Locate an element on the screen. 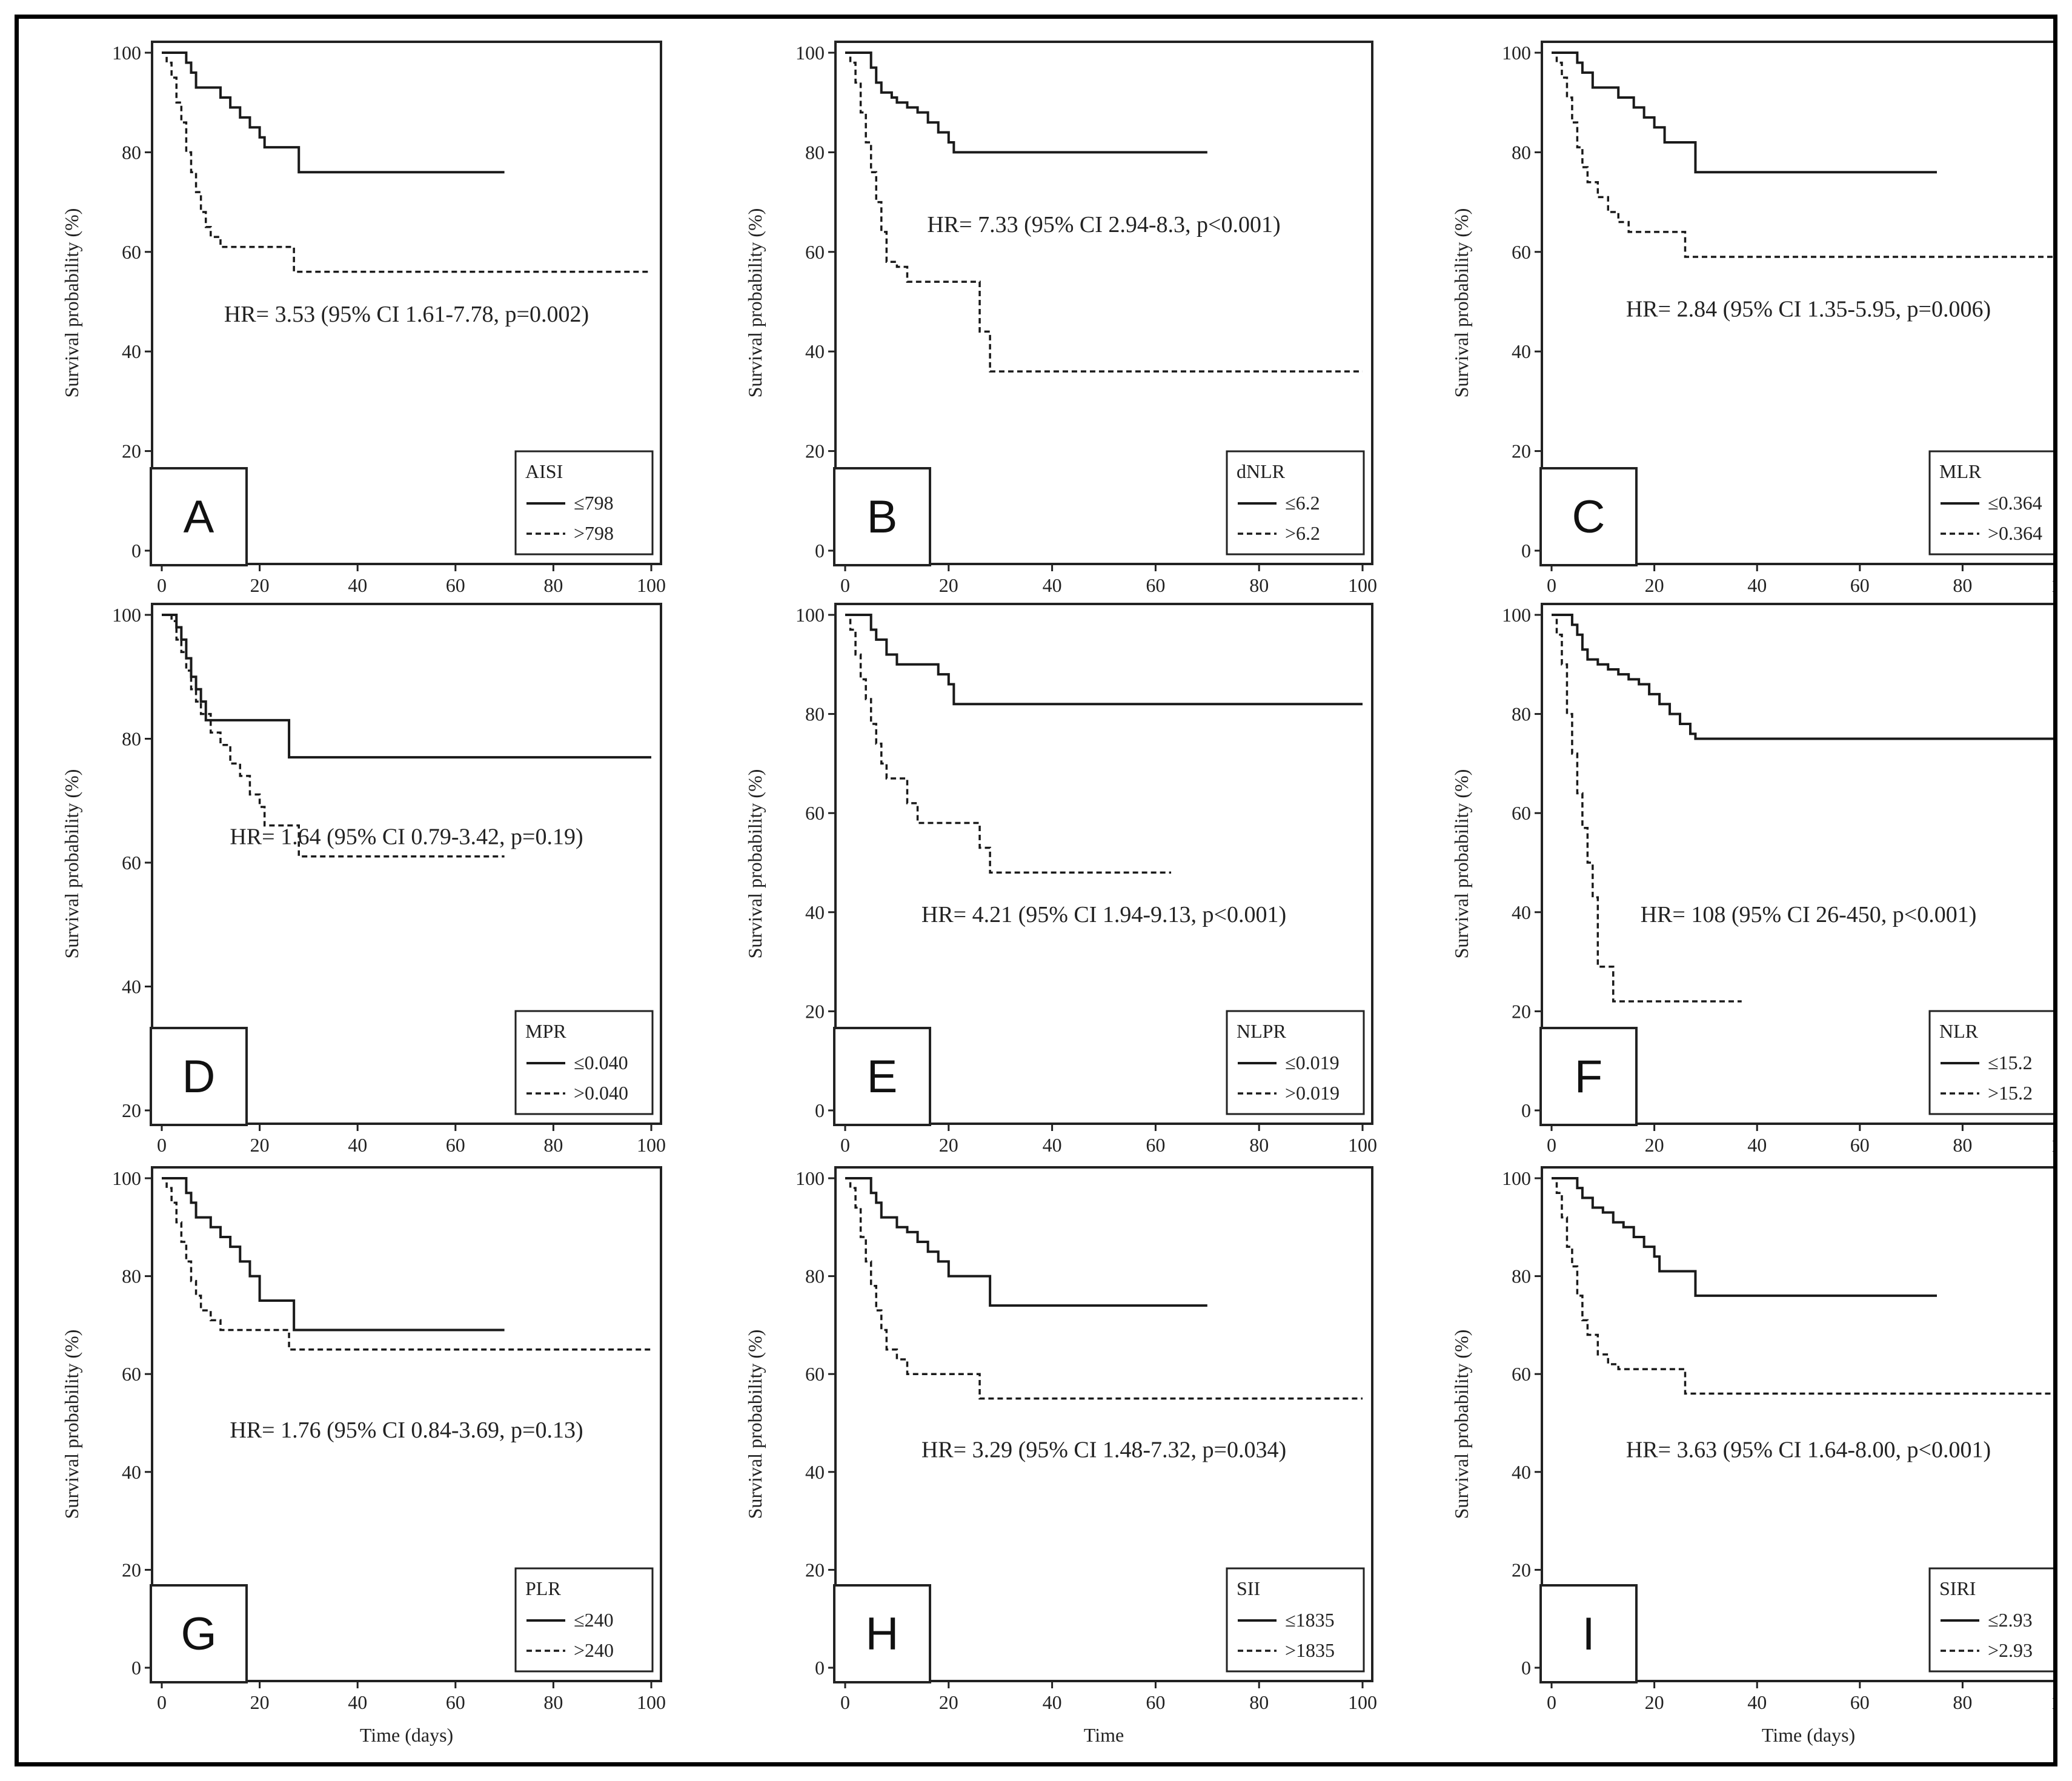 This screenshot has height=1781, width=2072. panel-letter: F is located at coordinates (1588, 1077).